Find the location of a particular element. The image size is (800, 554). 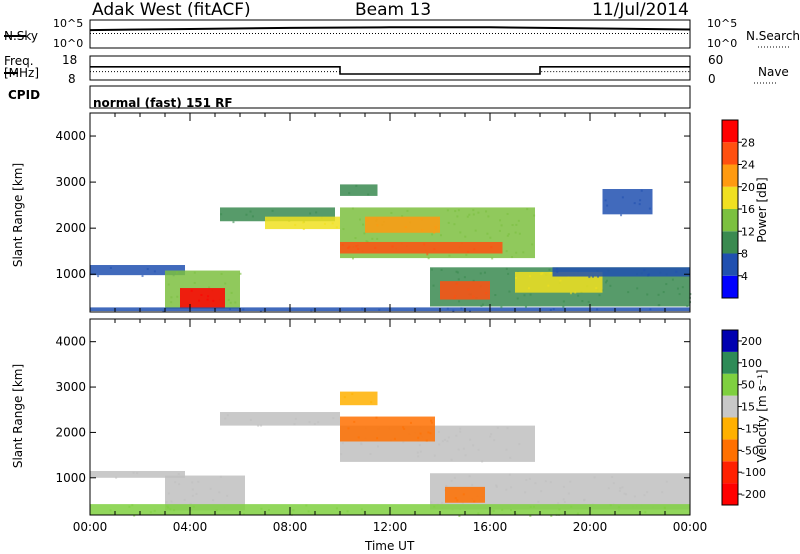

cpid-value: normal (fast) 151 RF is located at coordinates (163, 103).